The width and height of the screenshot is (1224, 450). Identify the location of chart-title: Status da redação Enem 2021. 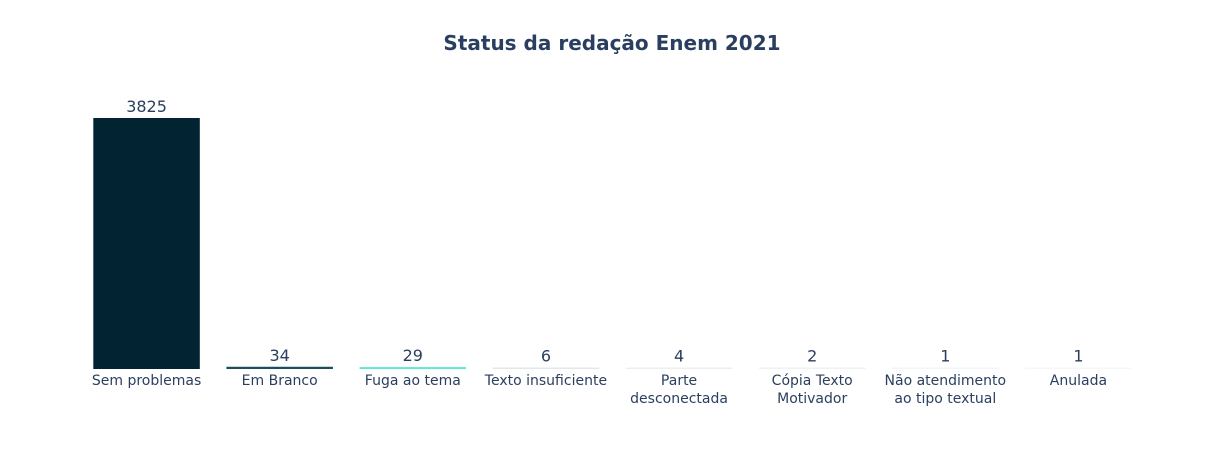
(611, 43).